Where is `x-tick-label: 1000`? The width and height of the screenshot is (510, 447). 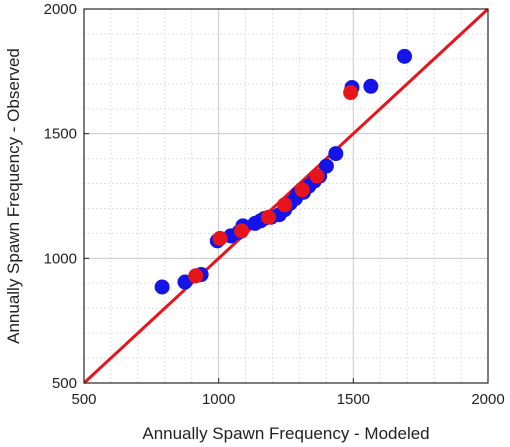
x-tick-label: 1000 is located at coordinates (218, 399).